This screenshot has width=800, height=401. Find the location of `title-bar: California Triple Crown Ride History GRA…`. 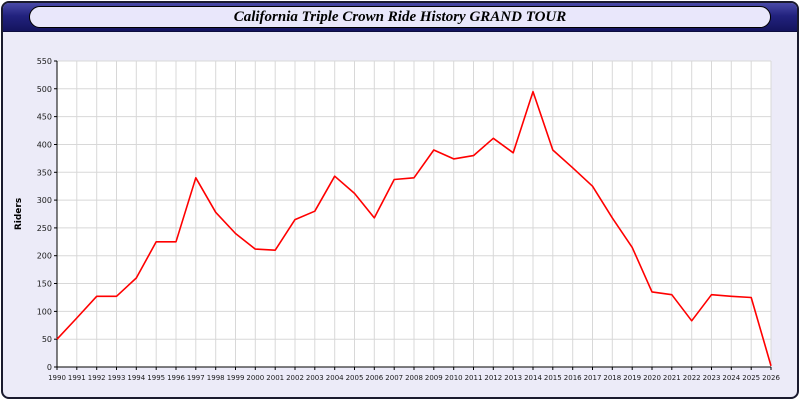

title-bar: California Triple Crown Ride History GRA… is located at coordinates (400, 17).